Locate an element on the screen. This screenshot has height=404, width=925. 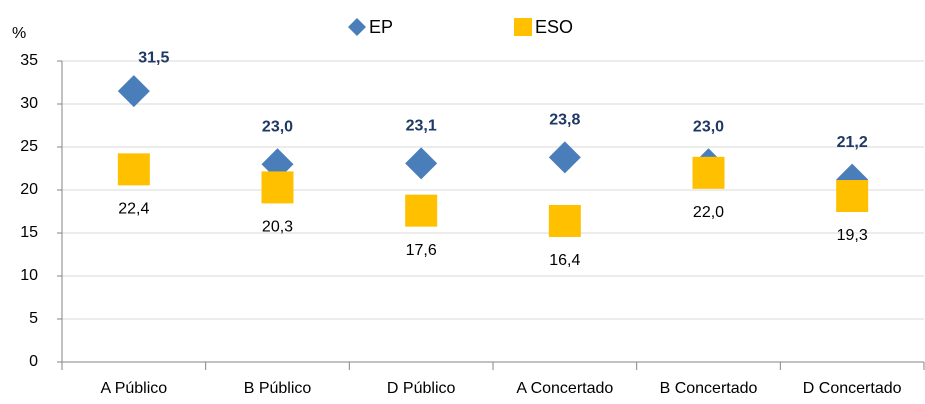
y-tick-label: 25 is located at coordinates (29, 146).